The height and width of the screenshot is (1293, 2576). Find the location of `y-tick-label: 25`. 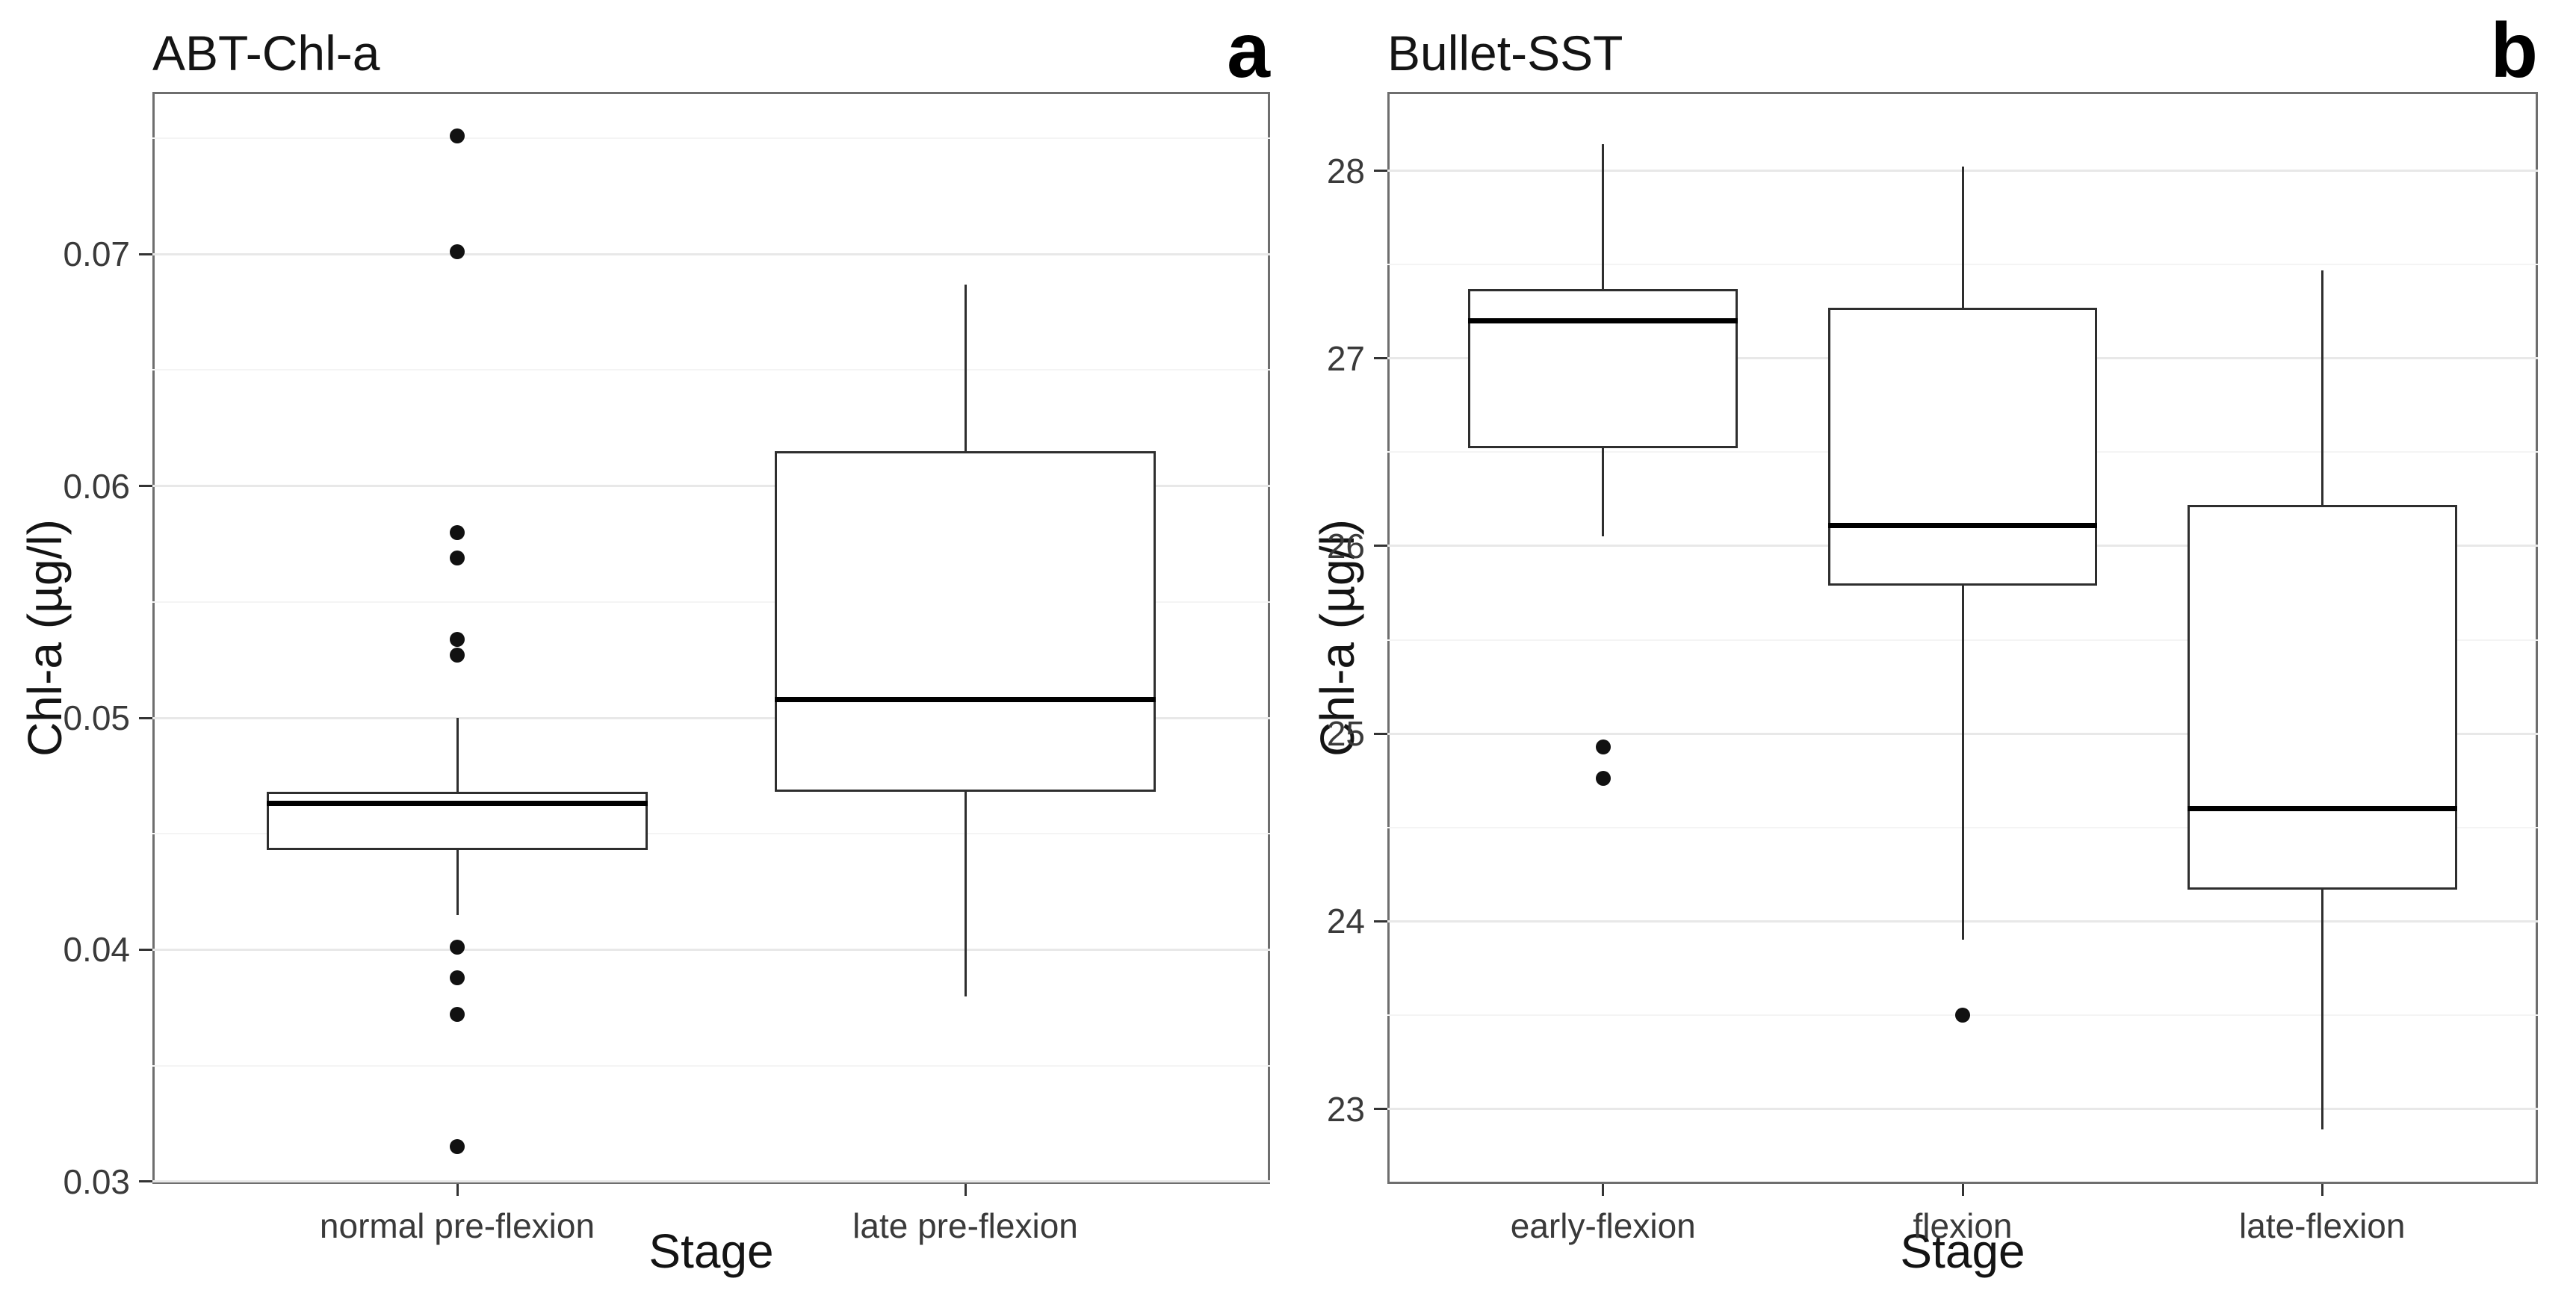

y-tick-label: 25 is located at coordinates (1345, 734).